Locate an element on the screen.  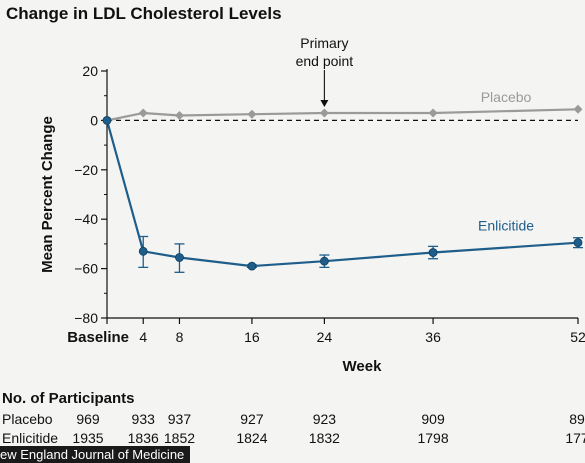
journal-credit: ew England Journal of Medicine is located at coordinates (95, 454).